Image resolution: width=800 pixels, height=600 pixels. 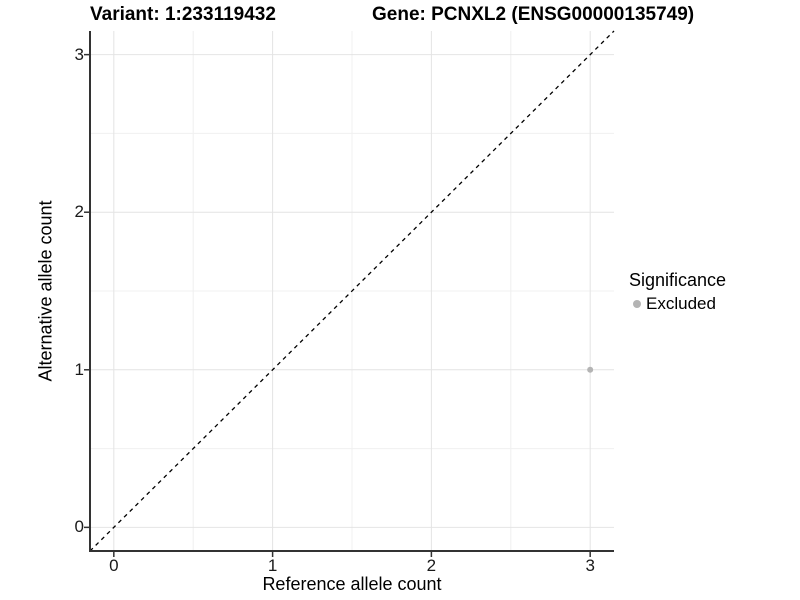 I want to click on y-tick-label: 1, so click(x=79, y=369).